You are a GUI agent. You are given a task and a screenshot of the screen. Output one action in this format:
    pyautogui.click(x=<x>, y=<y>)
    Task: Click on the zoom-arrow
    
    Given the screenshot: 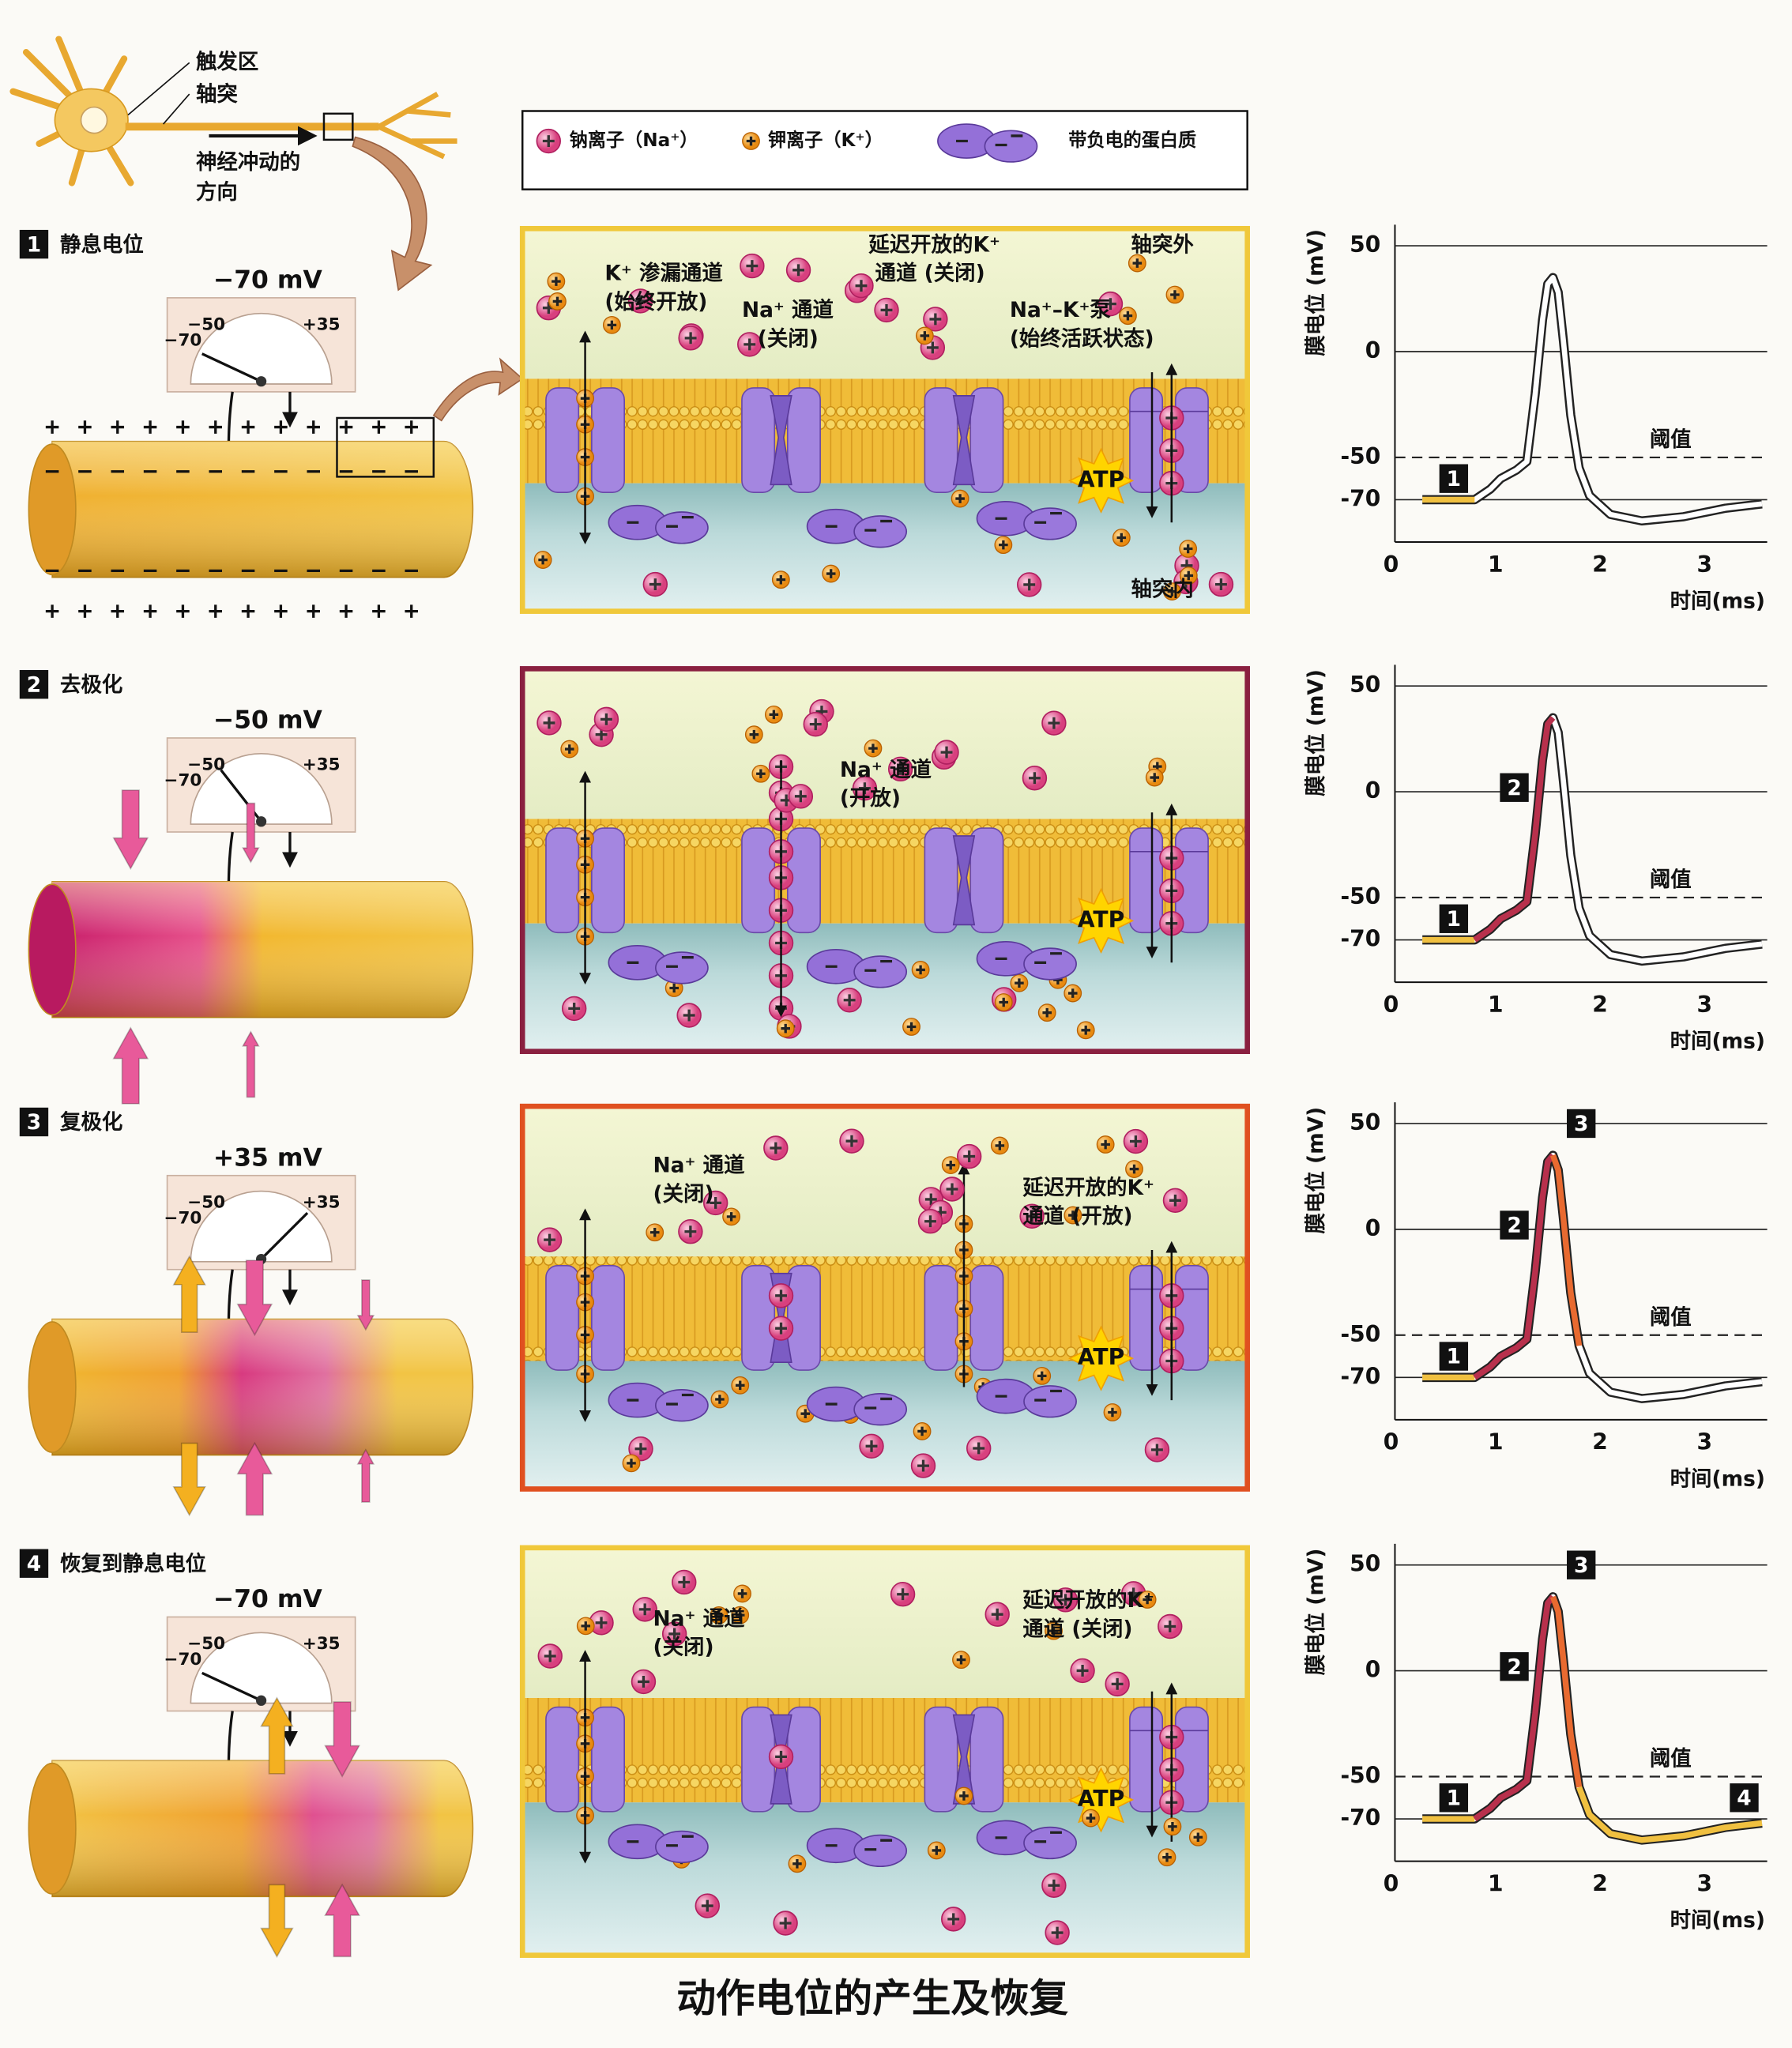 What is the action you would take?
    pyautogui.click(x=478, y=389)
    